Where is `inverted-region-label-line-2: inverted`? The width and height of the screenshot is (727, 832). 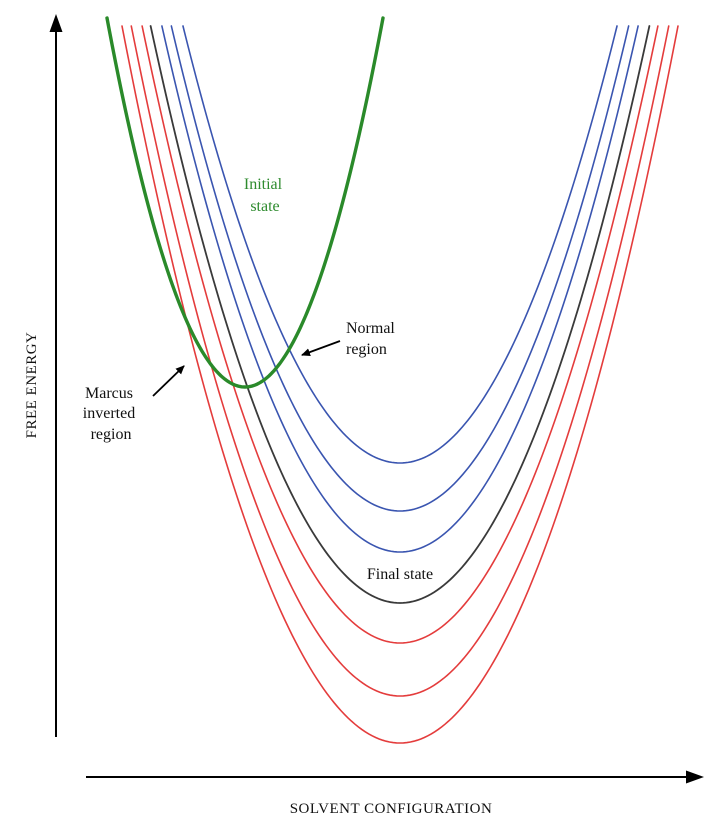 inverted-region-label-line-2: inverted is located at coordinates (109, 413).